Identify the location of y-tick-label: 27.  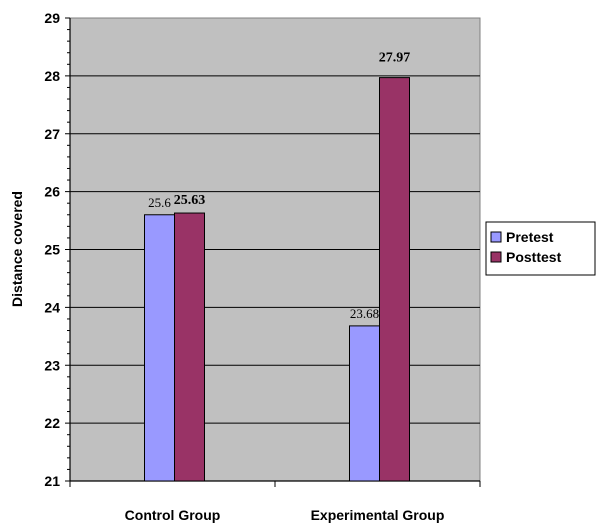
(52, 134).